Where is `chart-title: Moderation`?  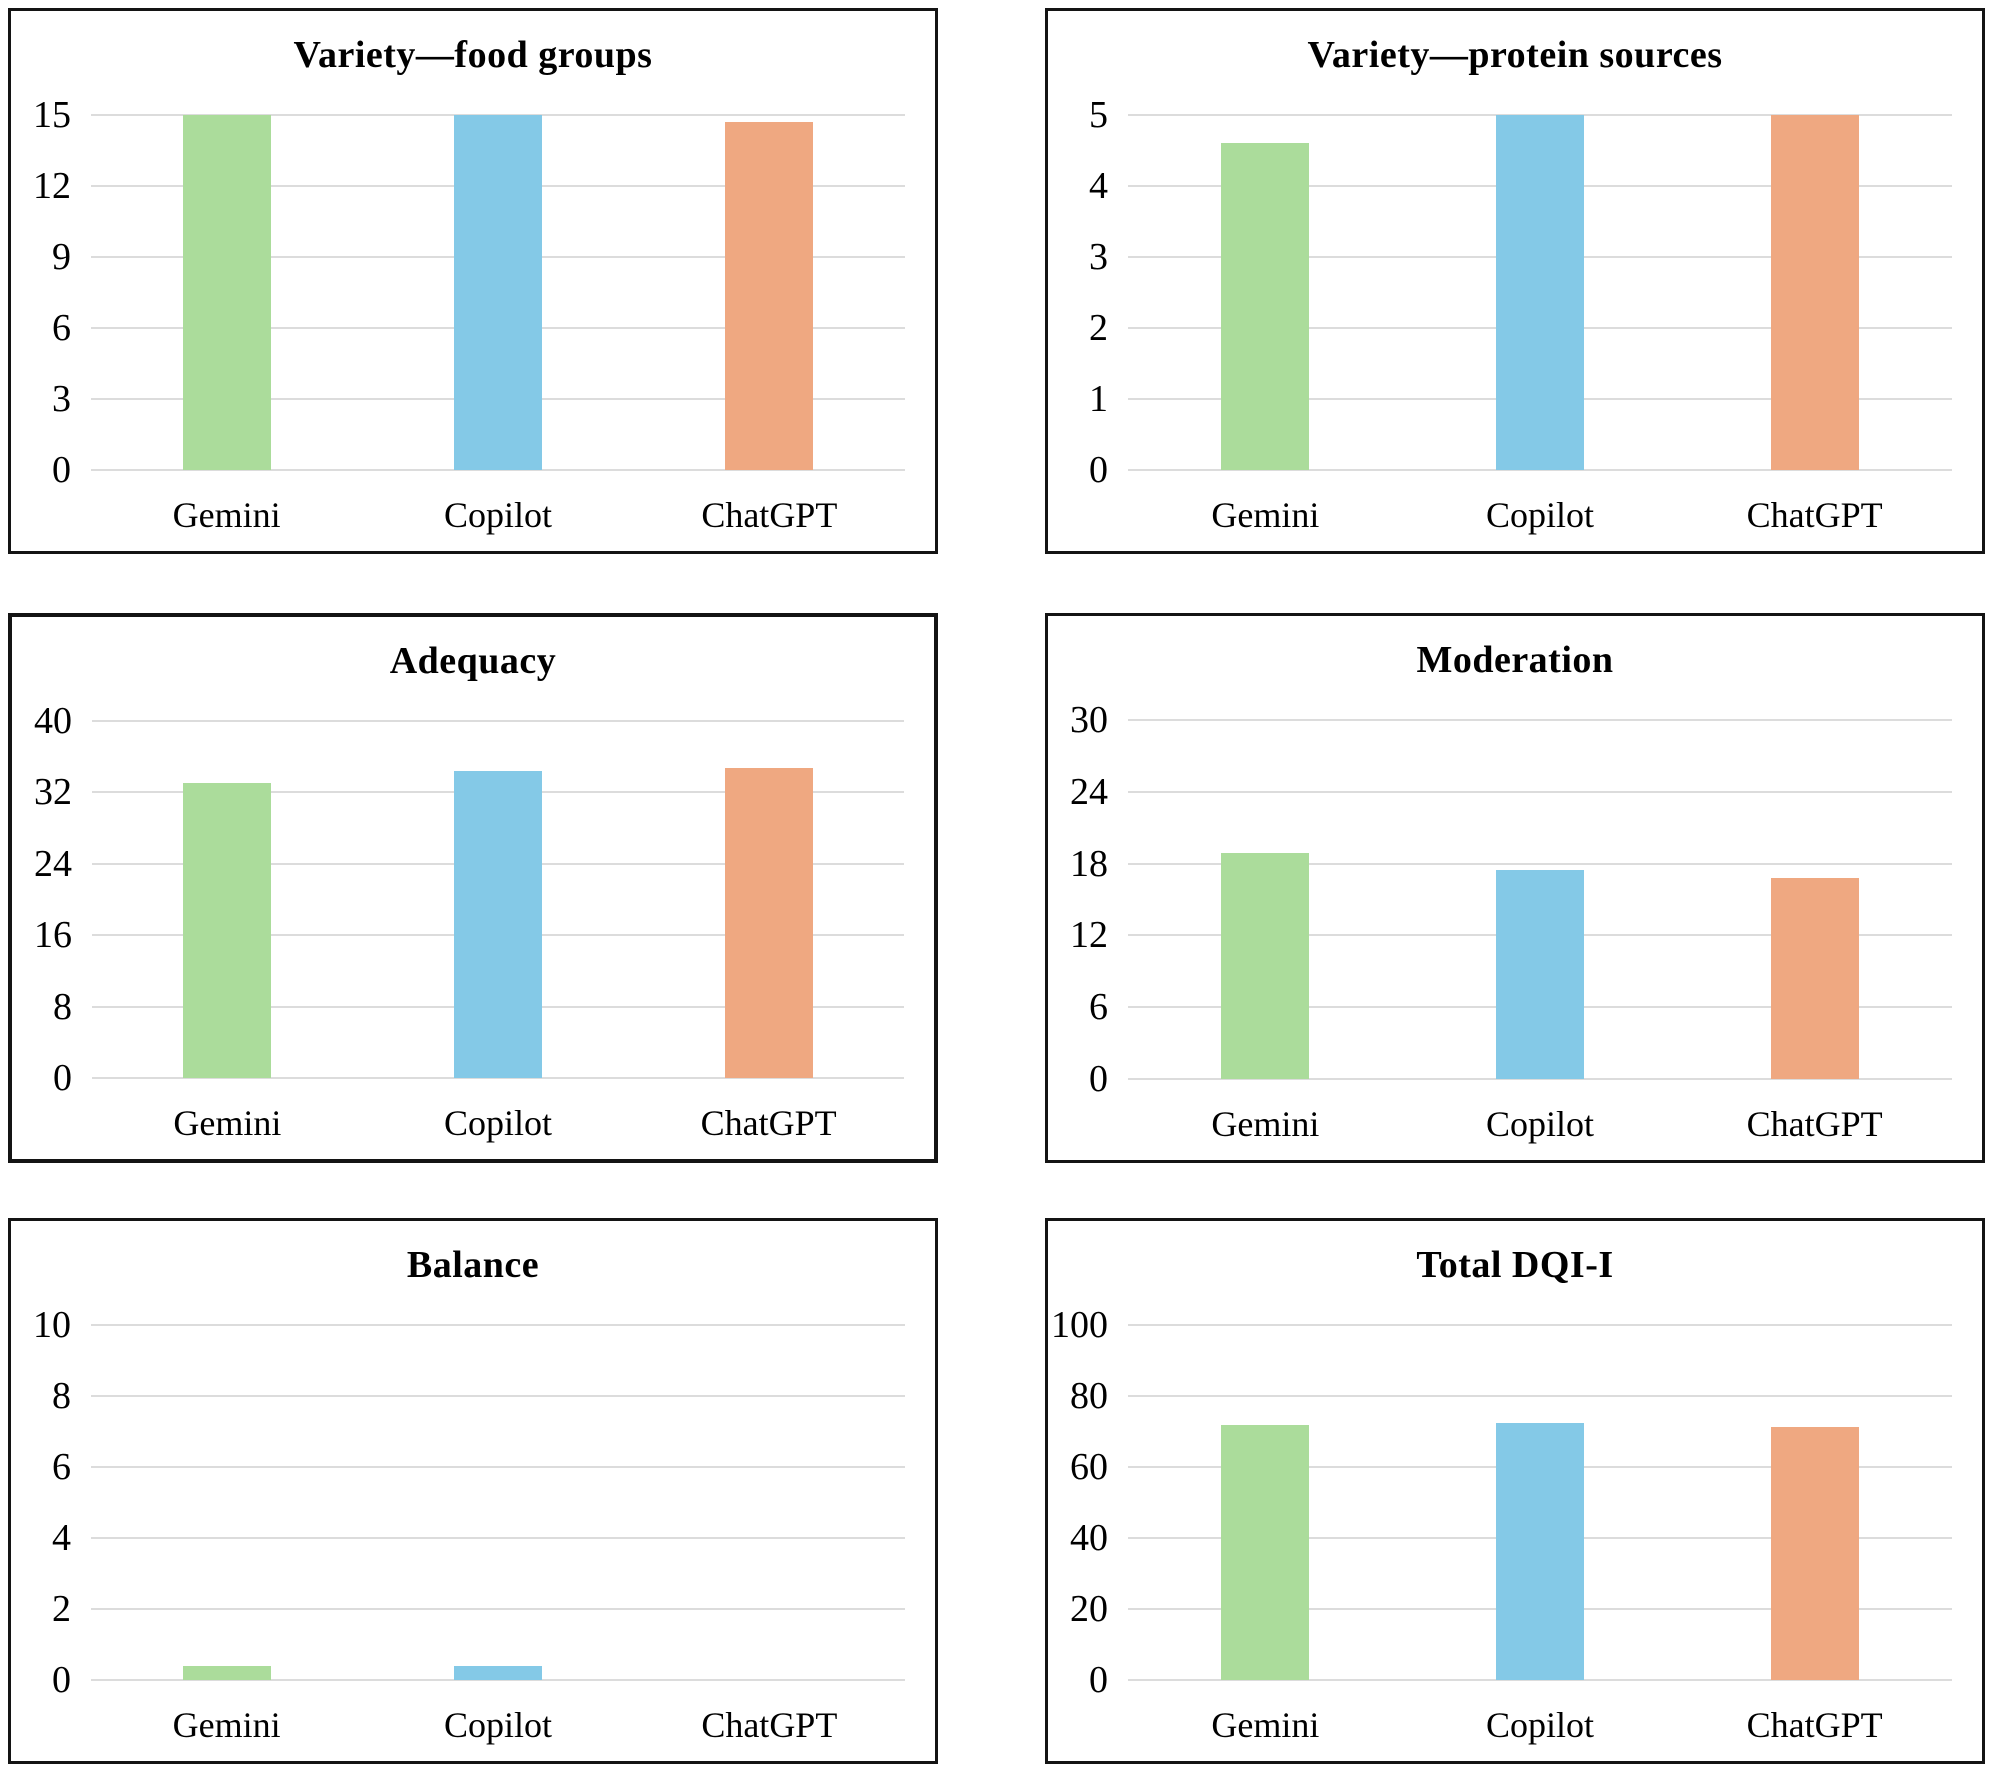
chart-title: Moderation is located at coordinates (1515, 660).